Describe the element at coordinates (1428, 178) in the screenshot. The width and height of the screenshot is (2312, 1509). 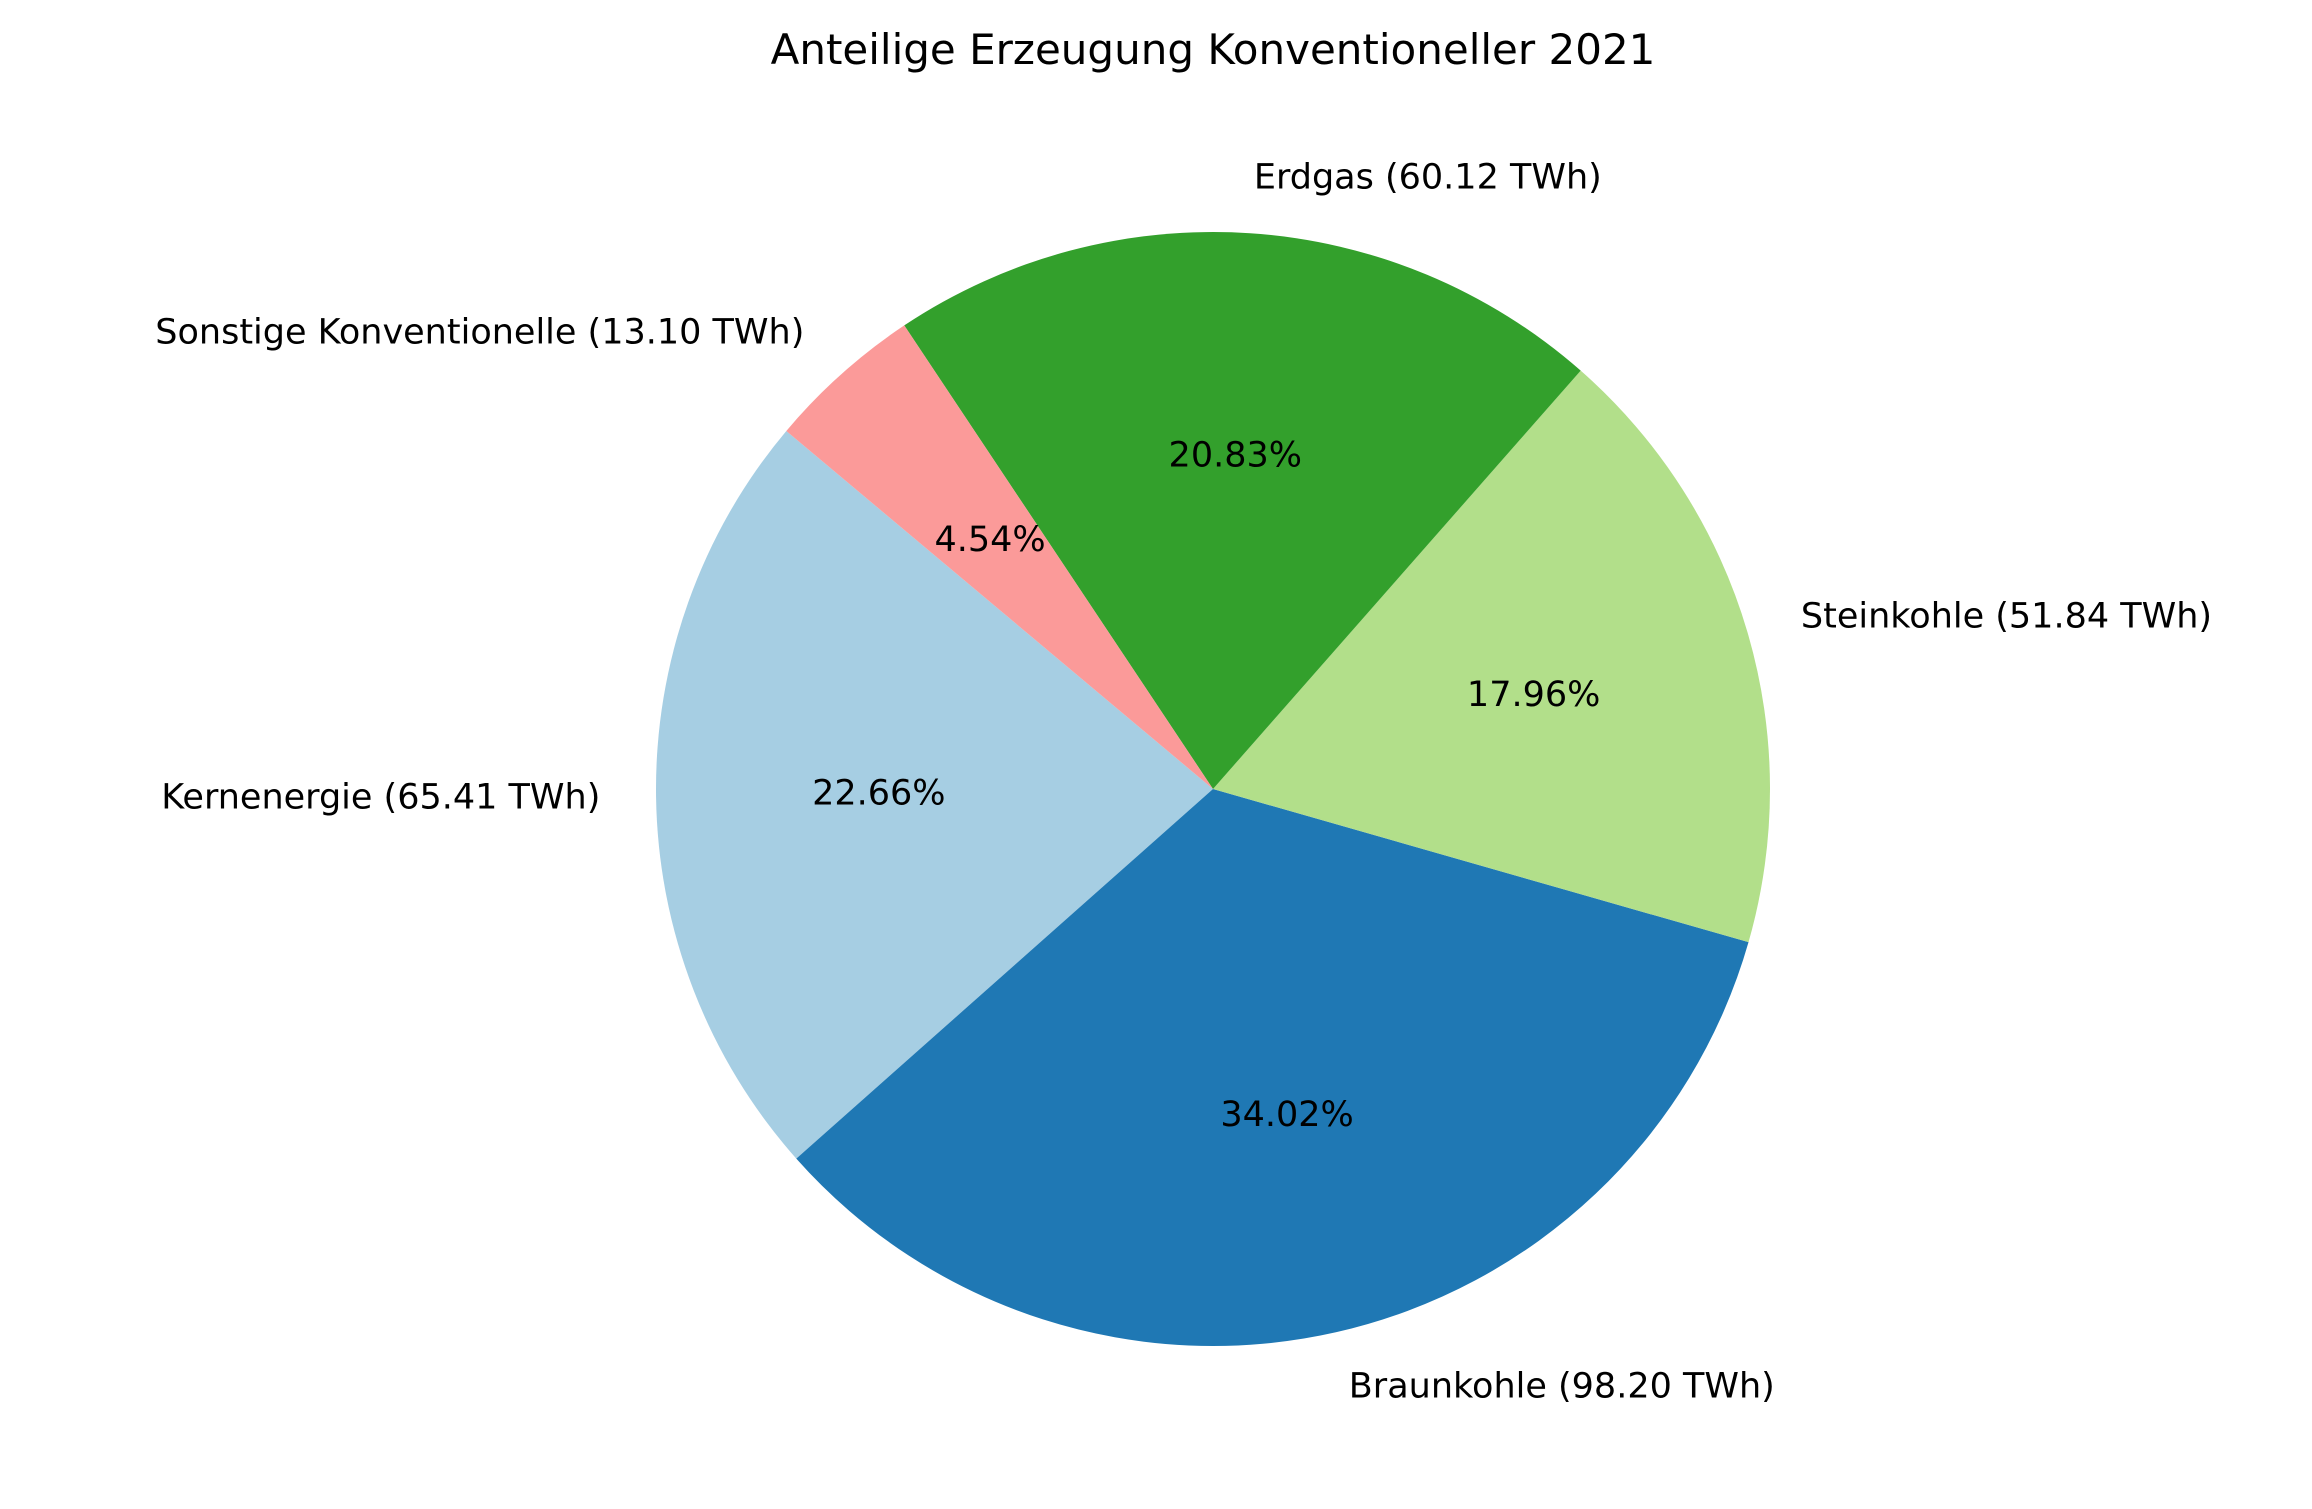
I see `category-label-erdgas: Erdgas (60.12 TWh)` at that location.